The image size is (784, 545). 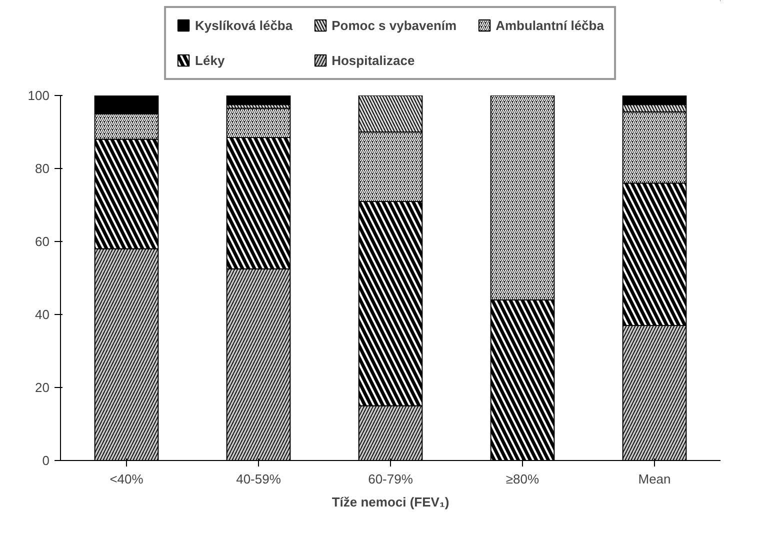 I want to click on x-tick-label: <40%, so click(x=127, y=479).